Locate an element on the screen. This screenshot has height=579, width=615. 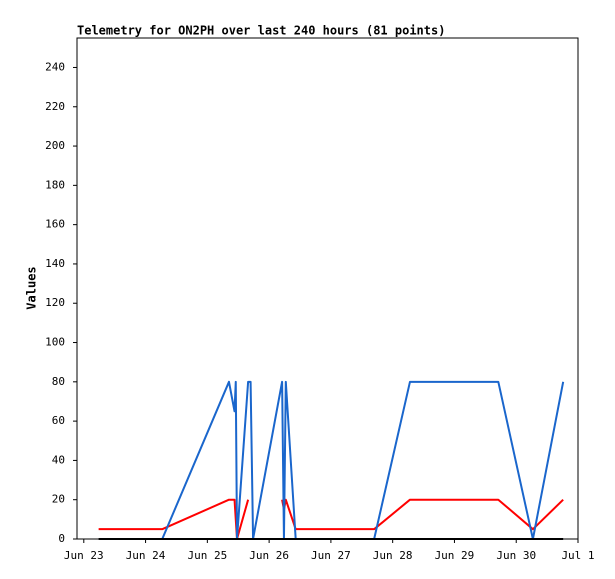
y-tick-label: 60 is located at coordinates (58, 420).